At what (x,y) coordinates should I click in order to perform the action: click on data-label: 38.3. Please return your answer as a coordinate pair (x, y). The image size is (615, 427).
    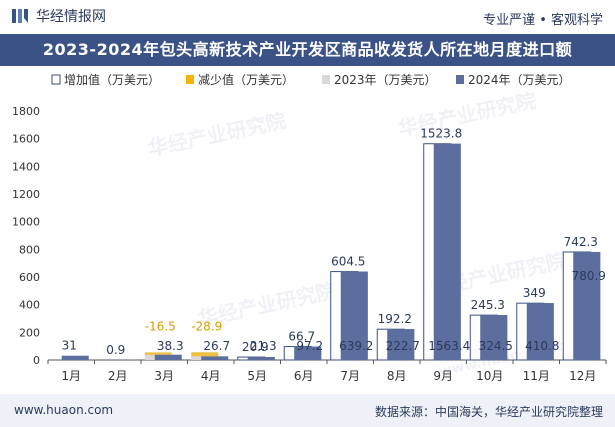
    Looking at the image, I should click on (170, 346).